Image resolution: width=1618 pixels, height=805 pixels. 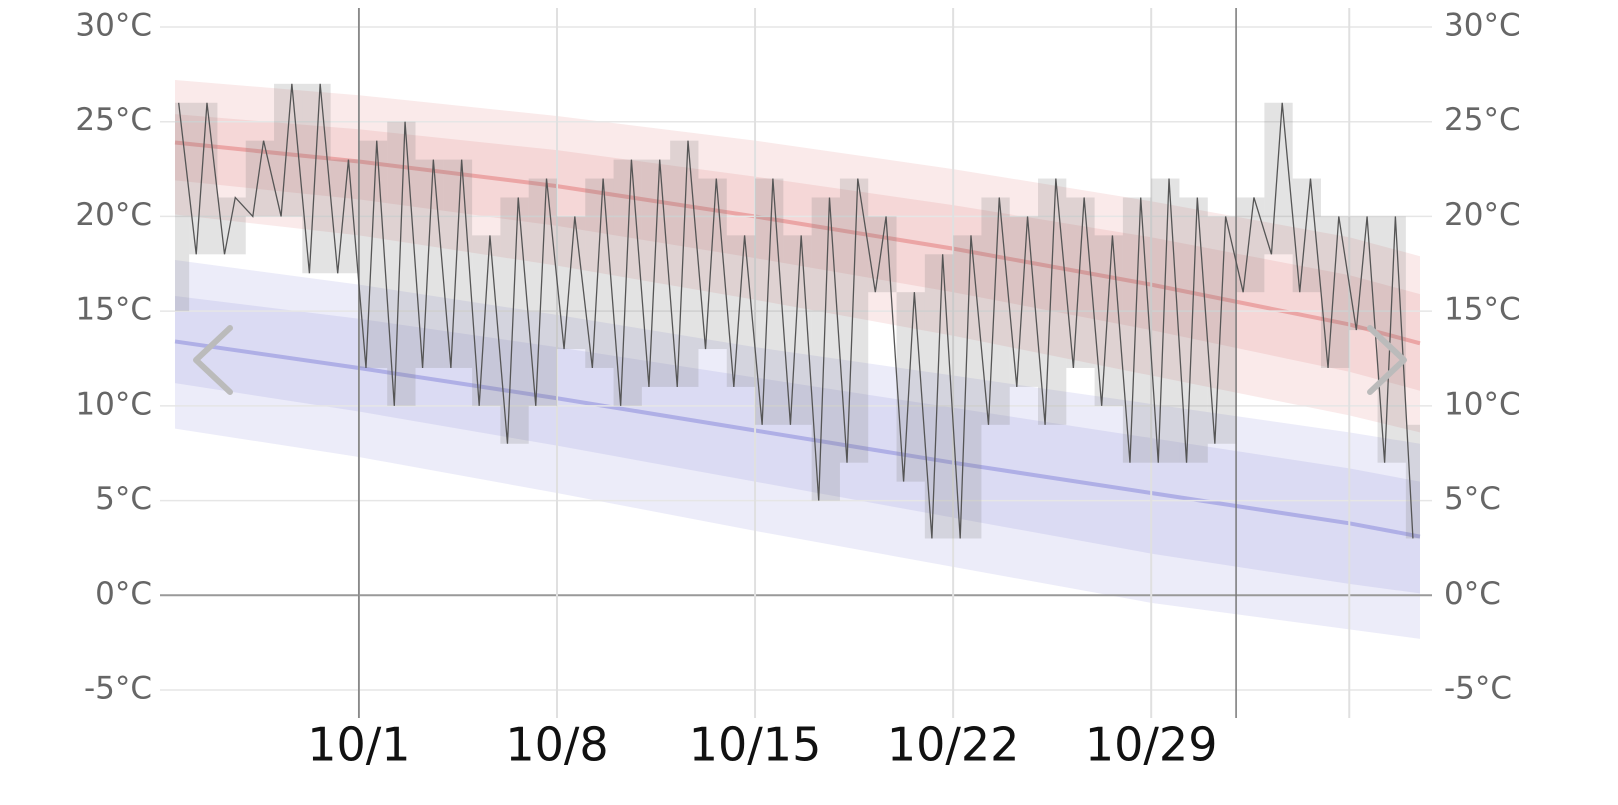 I want to click on y-tick-label-right: 25°C, so click(x=1482, y=120).